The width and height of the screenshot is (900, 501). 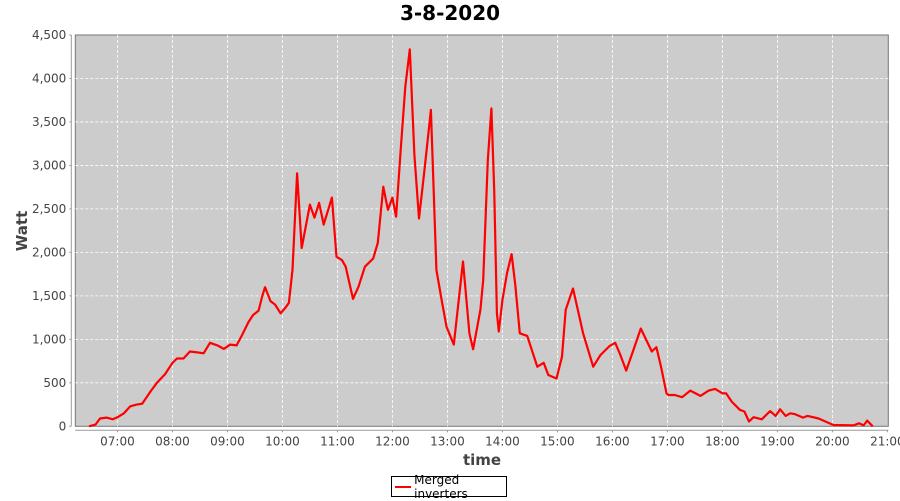 I want to click on x-tick-label: 10:00, so click(x=282, y=441).